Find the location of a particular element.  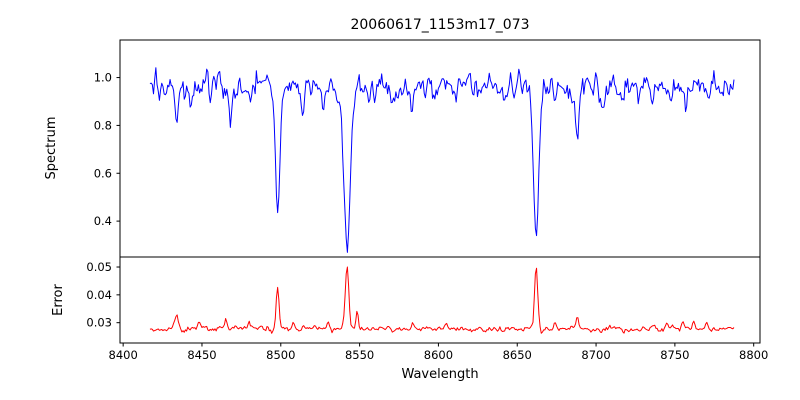

spectrum-y-tick-label: 0.8 is located at coordinates (103, 125).